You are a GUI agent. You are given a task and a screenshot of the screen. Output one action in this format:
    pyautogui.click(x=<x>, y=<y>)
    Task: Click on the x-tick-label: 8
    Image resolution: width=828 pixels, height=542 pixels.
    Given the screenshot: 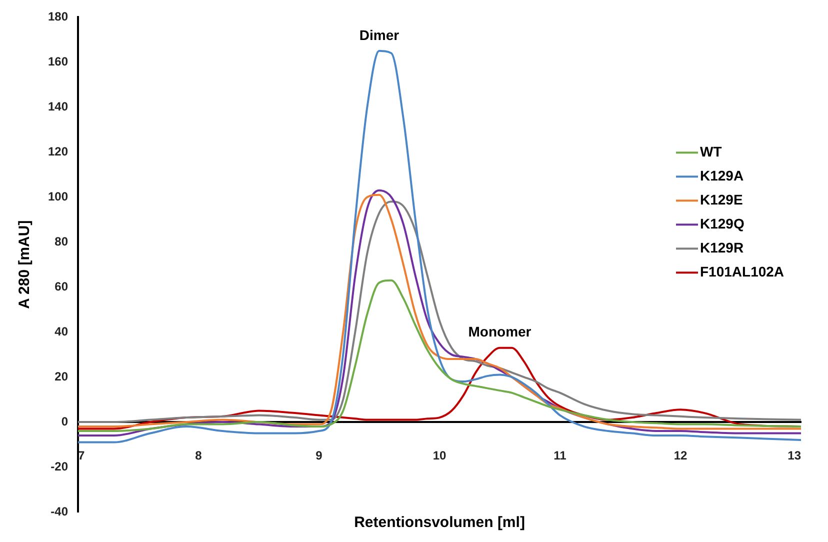 What is the action you would take?
    pyautogui.click(x=198, y=455)
    